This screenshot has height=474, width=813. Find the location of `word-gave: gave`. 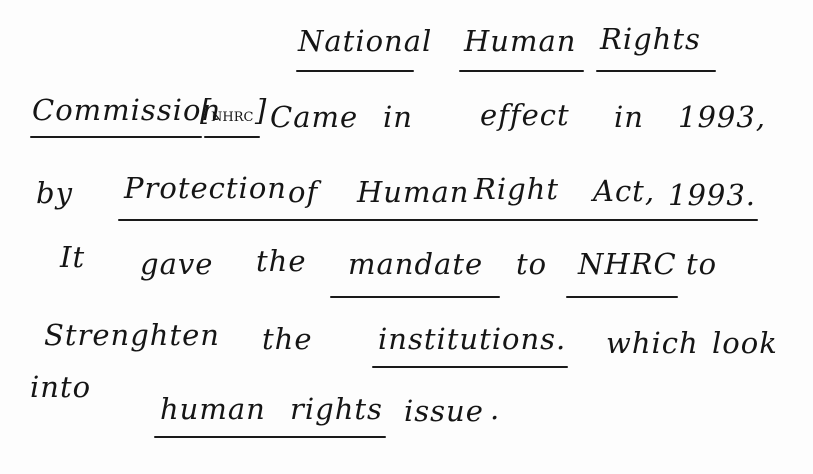

word-gave: gave is located at coordinates (177, 264).